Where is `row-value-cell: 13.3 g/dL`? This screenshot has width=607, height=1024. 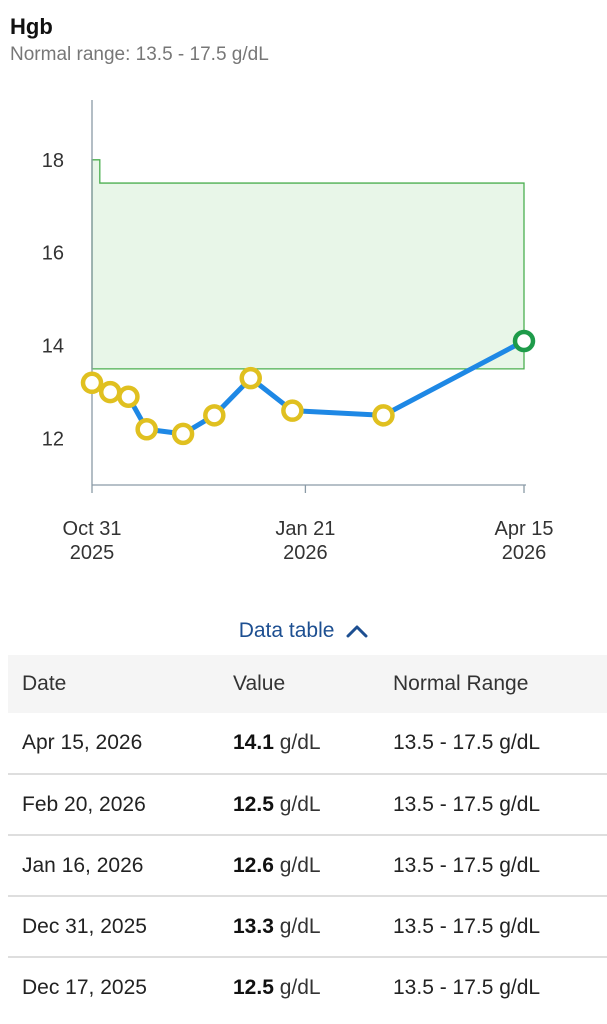
row-value-cell: 13.3 g/dL is located at coordinates (312, 926).